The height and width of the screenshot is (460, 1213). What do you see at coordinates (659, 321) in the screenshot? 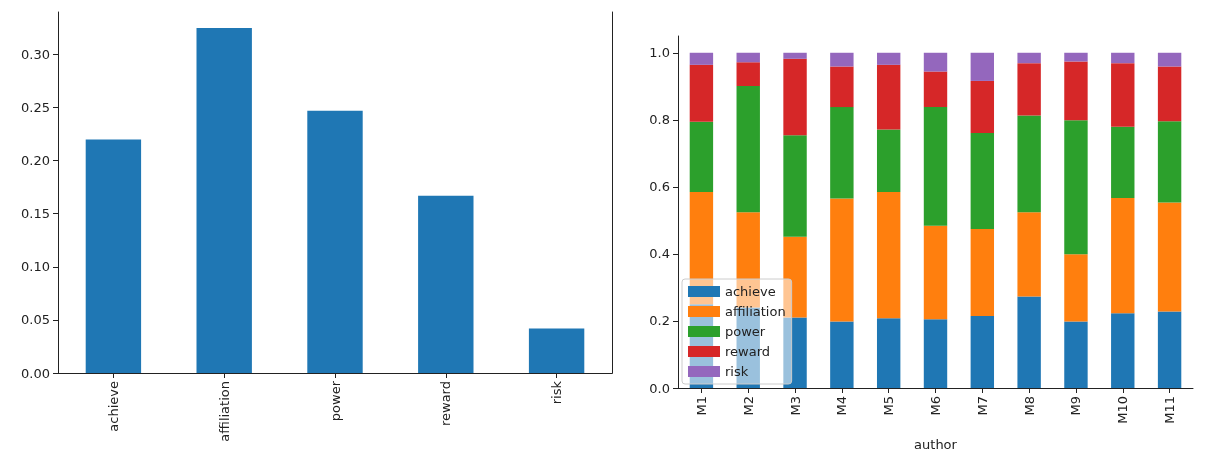
I see `y-tick-label: 0.2` at bounding box center [659, 321].